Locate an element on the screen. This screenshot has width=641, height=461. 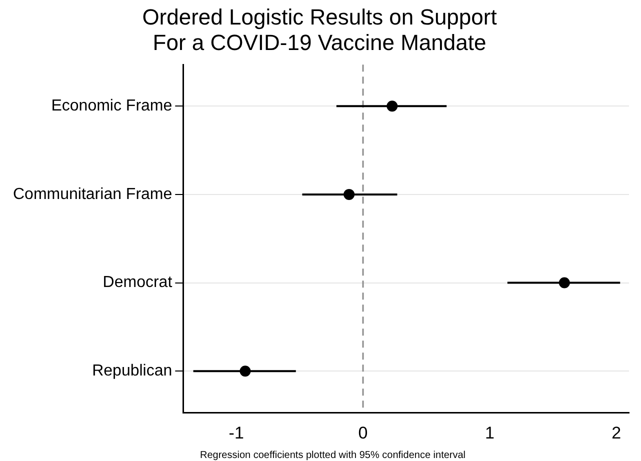
x-tick-label: 2 is located at coordinates (617, 432).